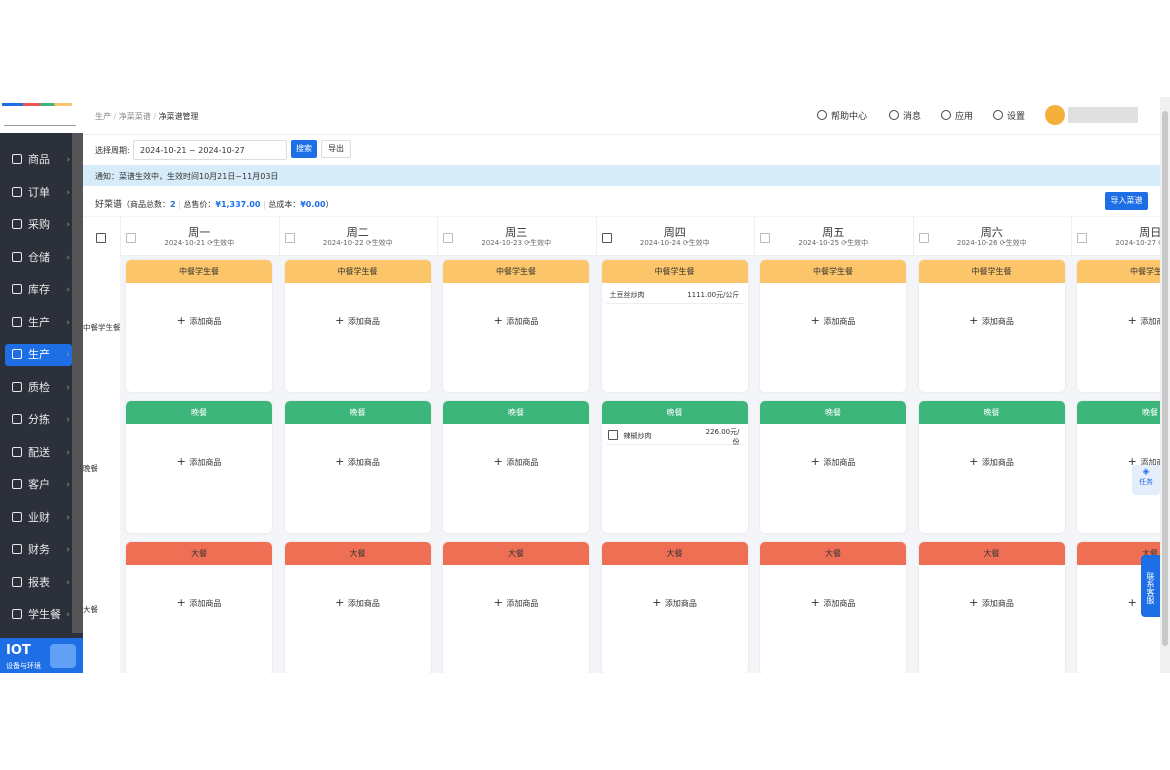 This screenshot has height=770, width=1170. I want to click on breadcrumb-item: 生产, so click(103, 116).